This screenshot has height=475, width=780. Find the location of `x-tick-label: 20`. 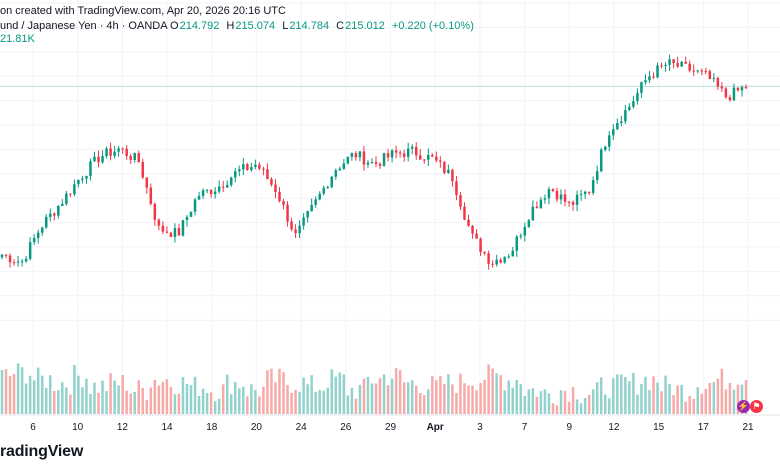

x-tick-label: 20 is located at coordinates (257, 427).